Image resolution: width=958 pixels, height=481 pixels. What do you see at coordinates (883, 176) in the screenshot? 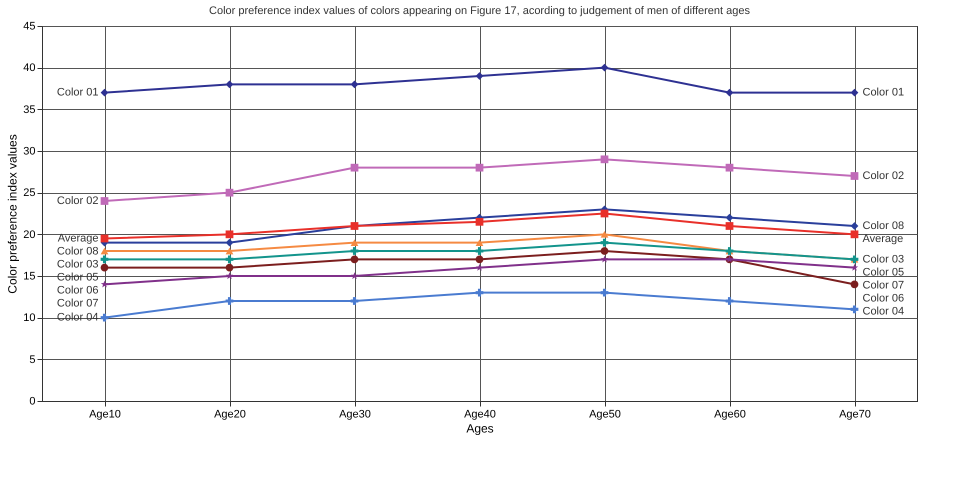
I see `text: Color 02` at bounding box center [883, 176].